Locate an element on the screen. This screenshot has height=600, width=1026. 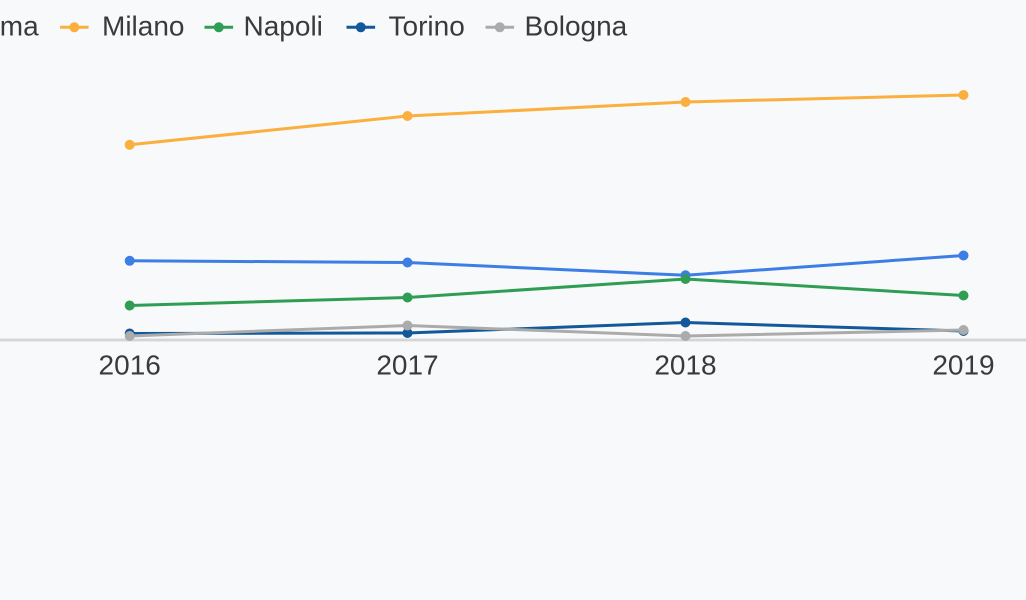
svg-text: 2017 is located at coordinates (407, 365).